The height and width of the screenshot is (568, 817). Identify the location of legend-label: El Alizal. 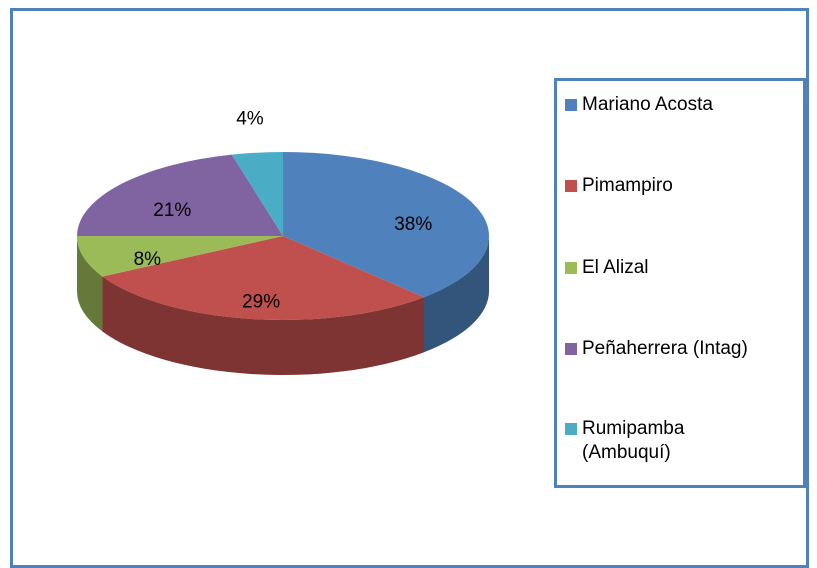
(615, 267).